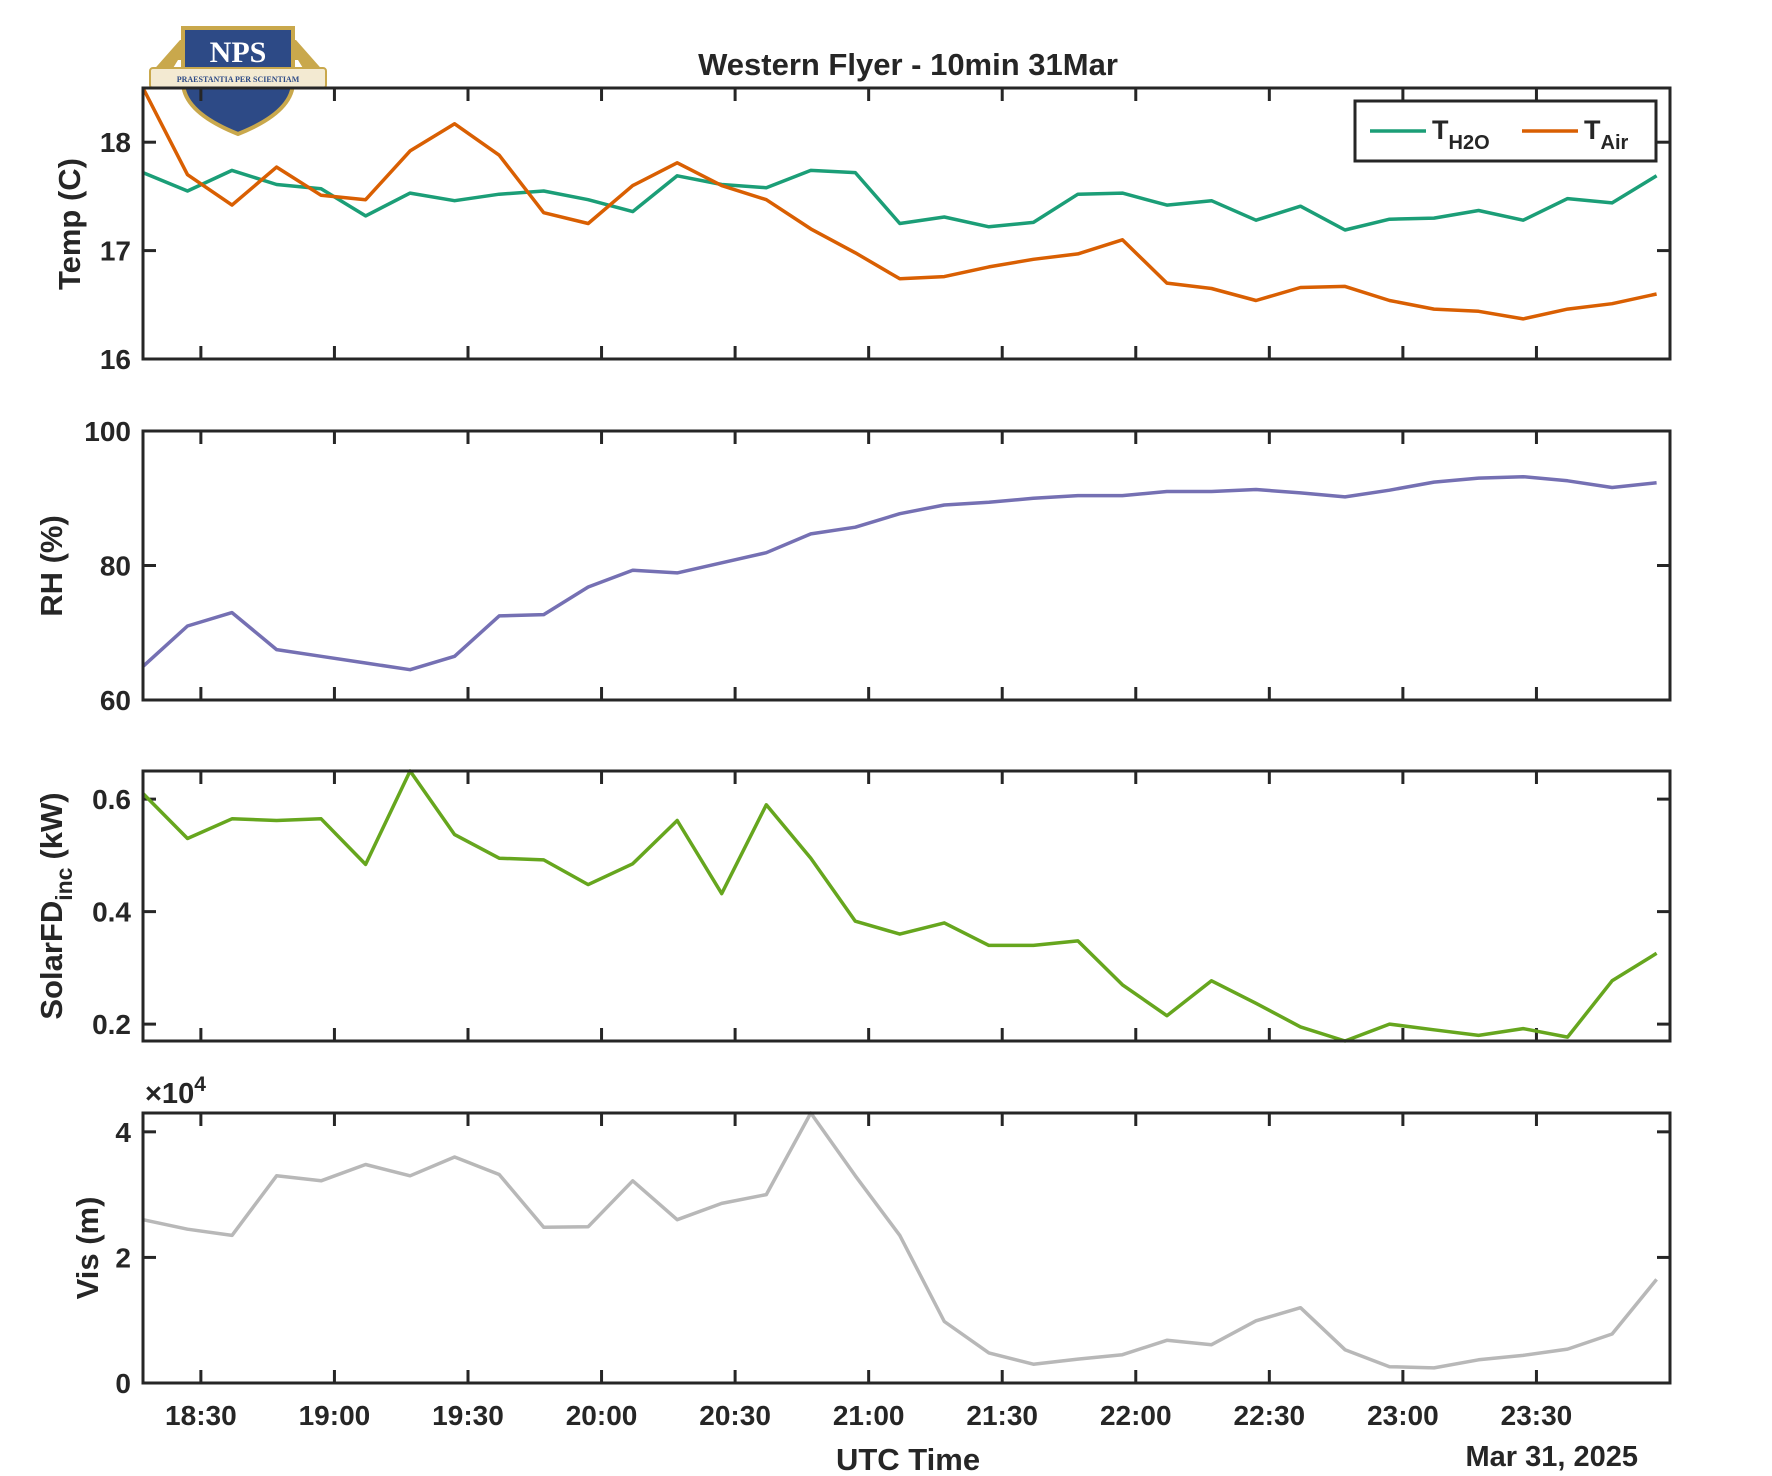 This screenshot has width=1772, height=1476. What do you see at coordinates (64, 883) in the screenshot?
I see `solar-ylabel-sub: inc` at bounding box center [64, 883].